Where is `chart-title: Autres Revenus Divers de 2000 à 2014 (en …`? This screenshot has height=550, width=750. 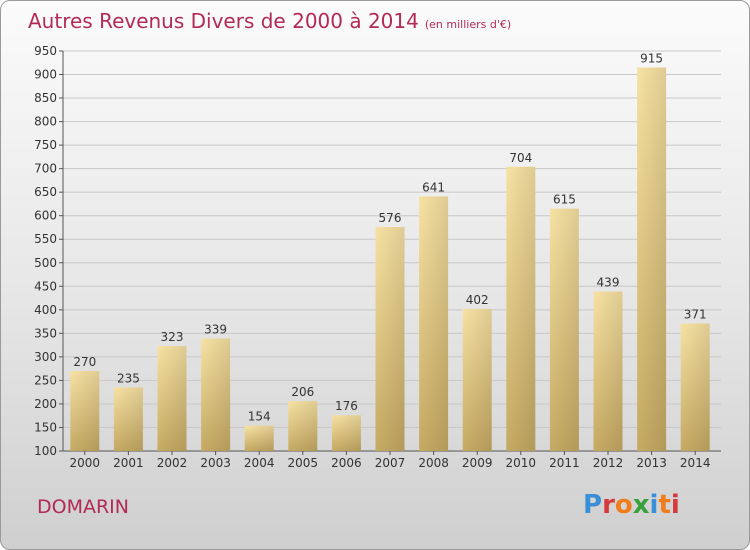 chart-title: Autres Revenus Divers de 2000 à 2014 (en … is located at coordinates (269, 21).